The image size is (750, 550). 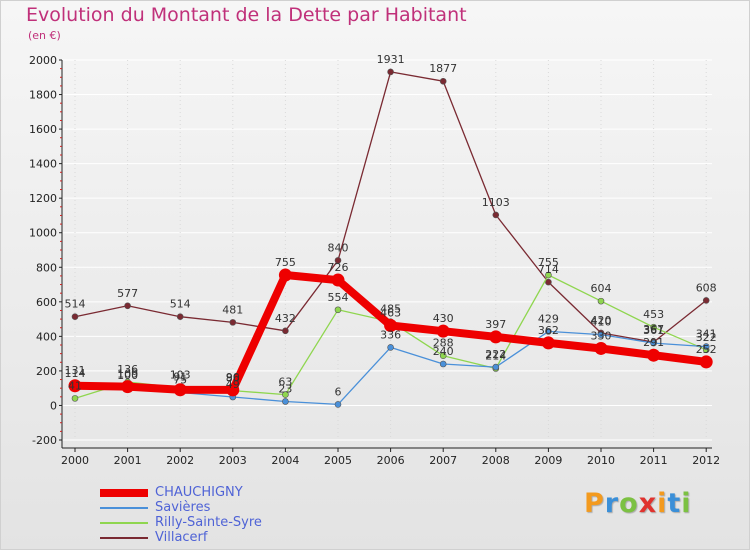 I want to click on x-tick-label: 2003, so click(x=233, y=460).